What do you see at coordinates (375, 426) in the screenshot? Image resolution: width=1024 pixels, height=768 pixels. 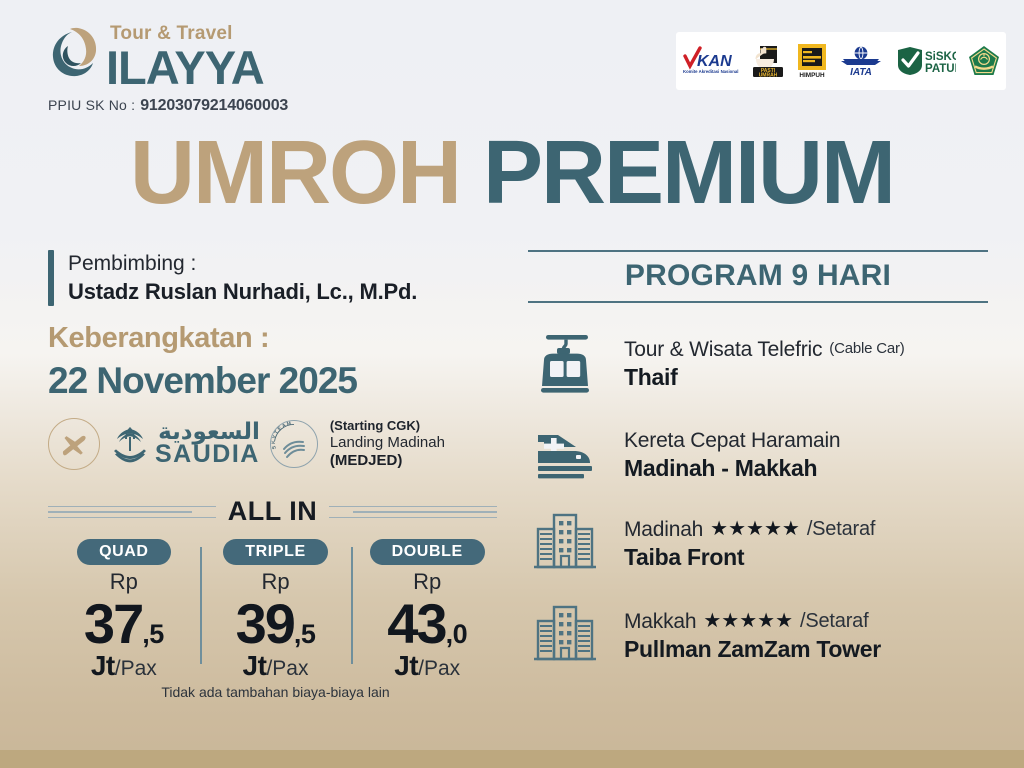 I see `flight-note-line1: (Starting CGK)` at bounding box center [375, 426].